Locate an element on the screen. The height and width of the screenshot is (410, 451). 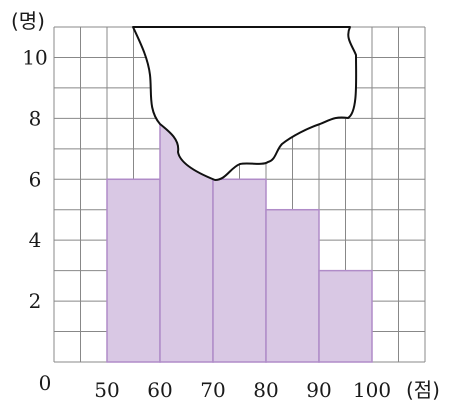
x-tick-label: 90 is located at coordinates (318, 390).